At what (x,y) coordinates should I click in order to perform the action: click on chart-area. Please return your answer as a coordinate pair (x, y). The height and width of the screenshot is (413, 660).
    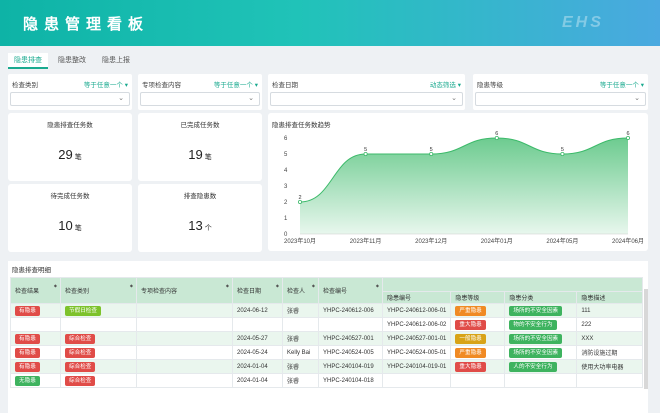
    Looking at the image, I should click on (464, 186).